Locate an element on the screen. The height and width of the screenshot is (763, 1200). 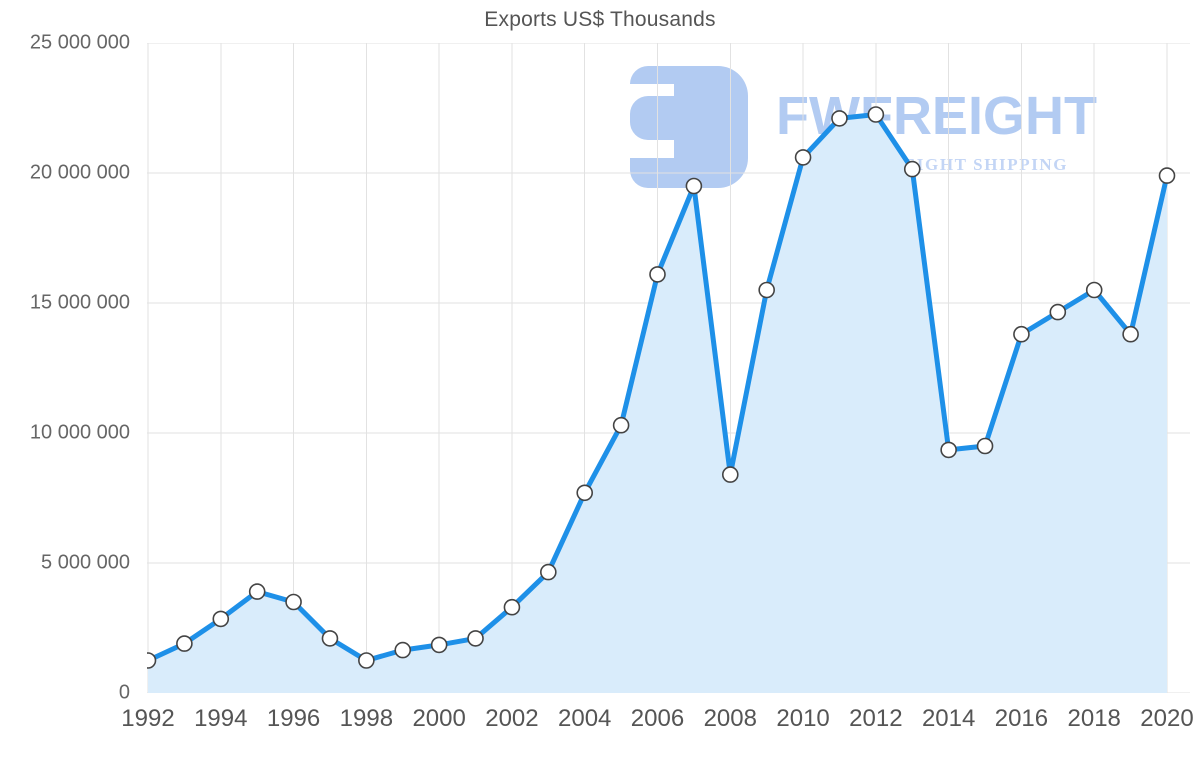
x-axis-tick-label: 2004 is located at coordinates (585, 718).